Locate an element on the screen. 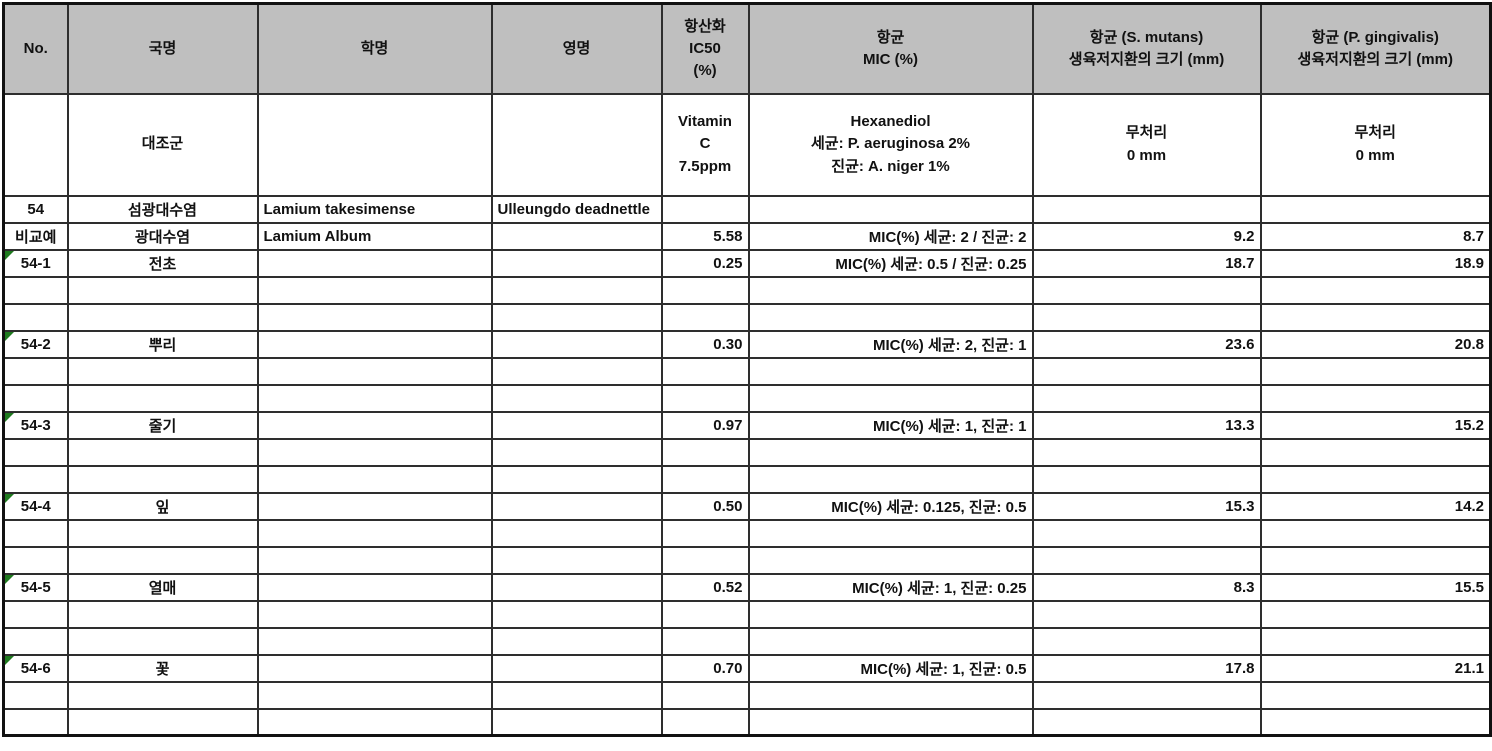 Image resolution: width=1492 pixels, height=751 pixels. cell-korean-name: 뿌리 is located at coordinates (162, 344).